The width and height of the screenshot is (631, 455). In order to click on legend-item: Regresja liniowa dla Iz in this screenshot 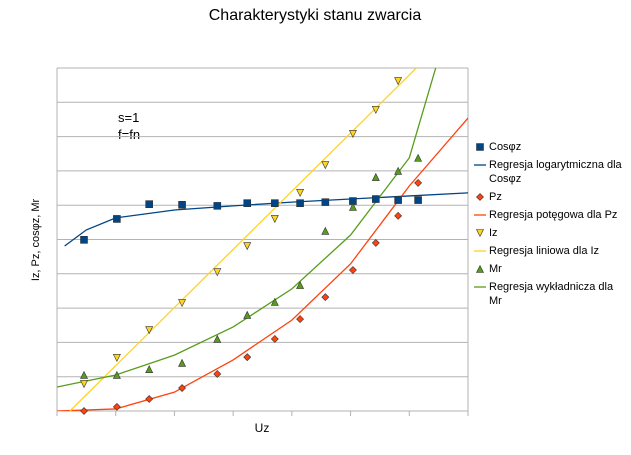, I will do `click(550, 251)`.